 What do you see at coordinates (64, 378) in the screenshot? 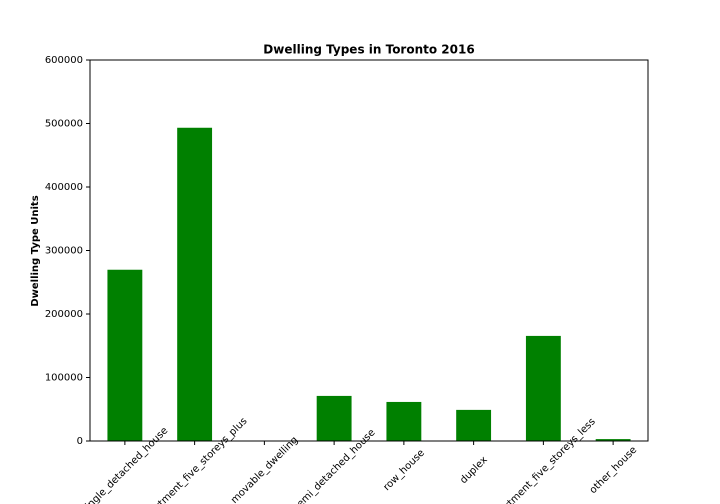
I see `y-tick-label: 100000` at bounding box center [64, 378].